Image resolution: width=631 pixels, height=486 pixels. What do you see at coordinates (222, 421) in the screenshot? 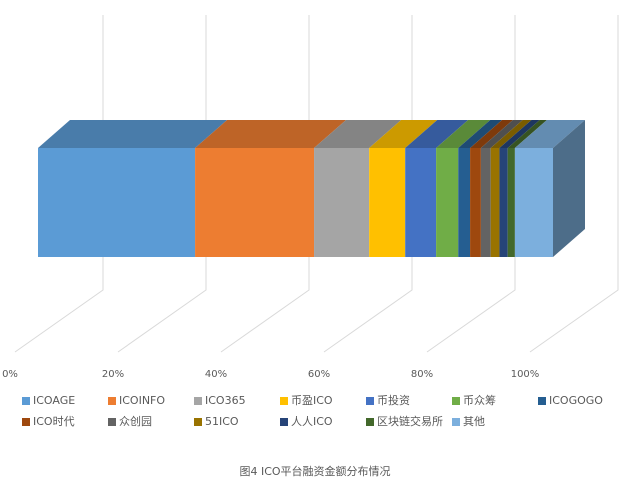
I see `legend-label: 51ICO` at bounding box center [222, 421].